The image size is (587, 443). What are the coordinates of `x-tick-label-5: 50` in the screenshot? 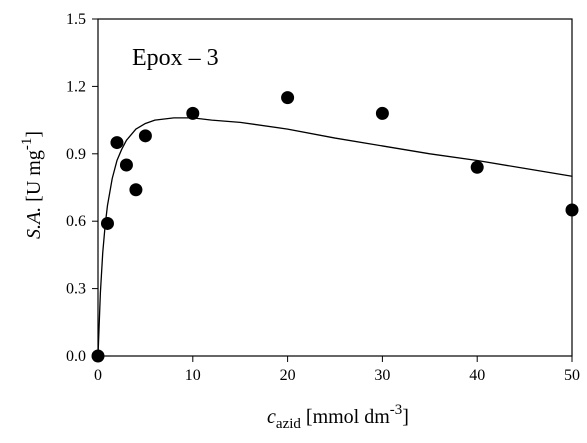 It's located at (572, 375).